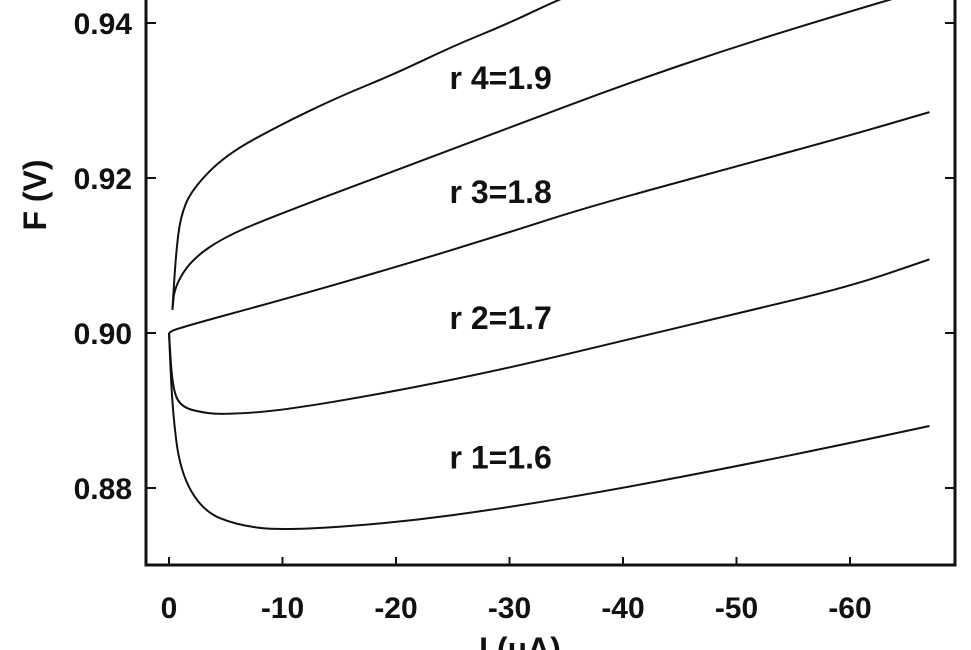 The width and height of the screenshot is (971, 650). What do you see at coordinates (103, 179) in the screenshot?
I see `y-tick-label: 0.92` at bounding box center [103, 179].